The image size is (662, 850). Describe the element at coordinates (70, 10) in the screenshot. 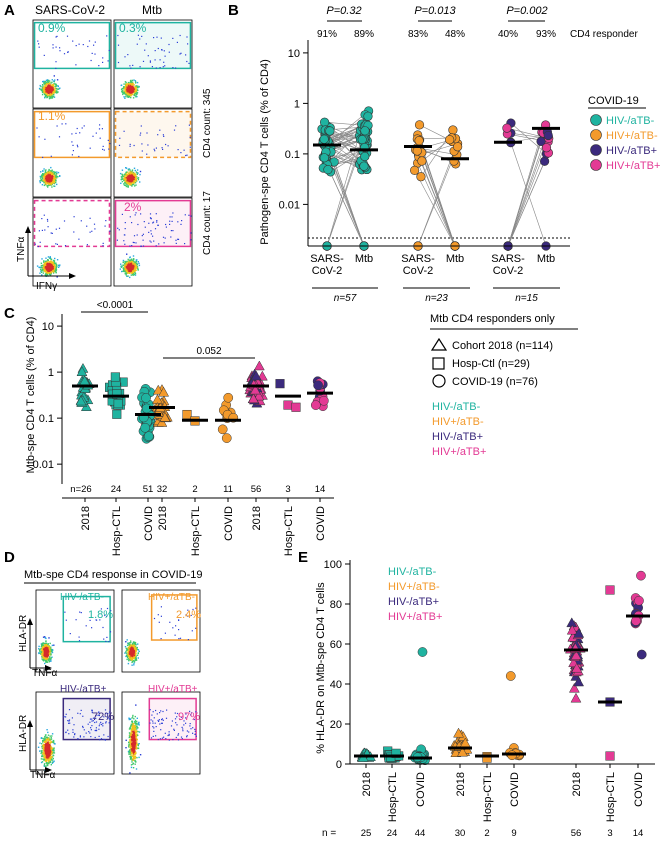

I see `panel-a-col-title-1: SARS-CoV-2` at that location.